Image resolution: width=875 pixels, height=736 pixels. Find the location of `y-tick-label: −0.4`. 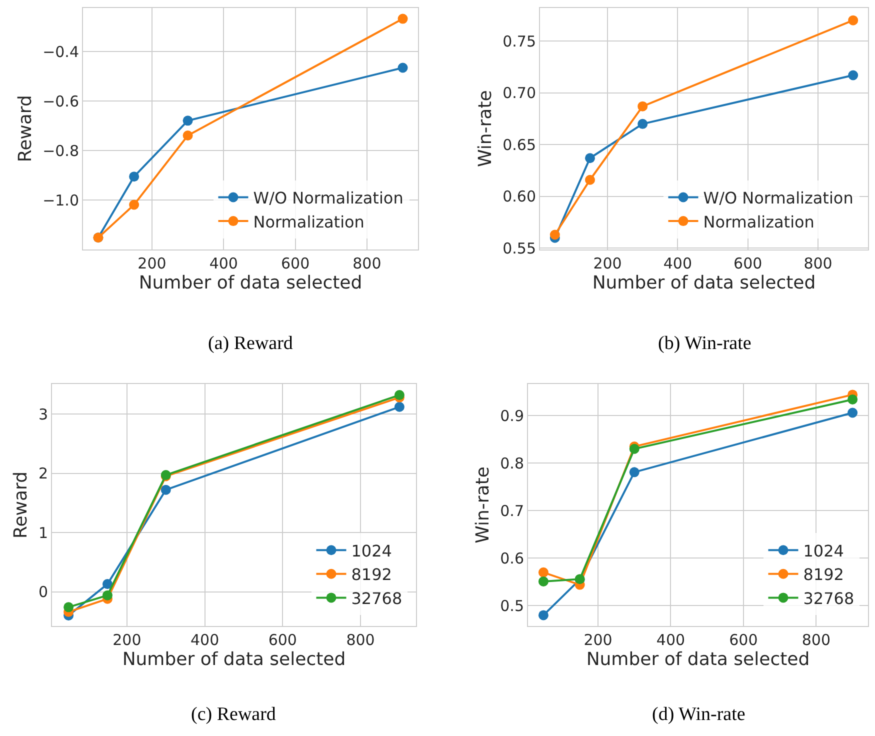

y-tick-label: −0.4 is located at coordinates (60, 51).